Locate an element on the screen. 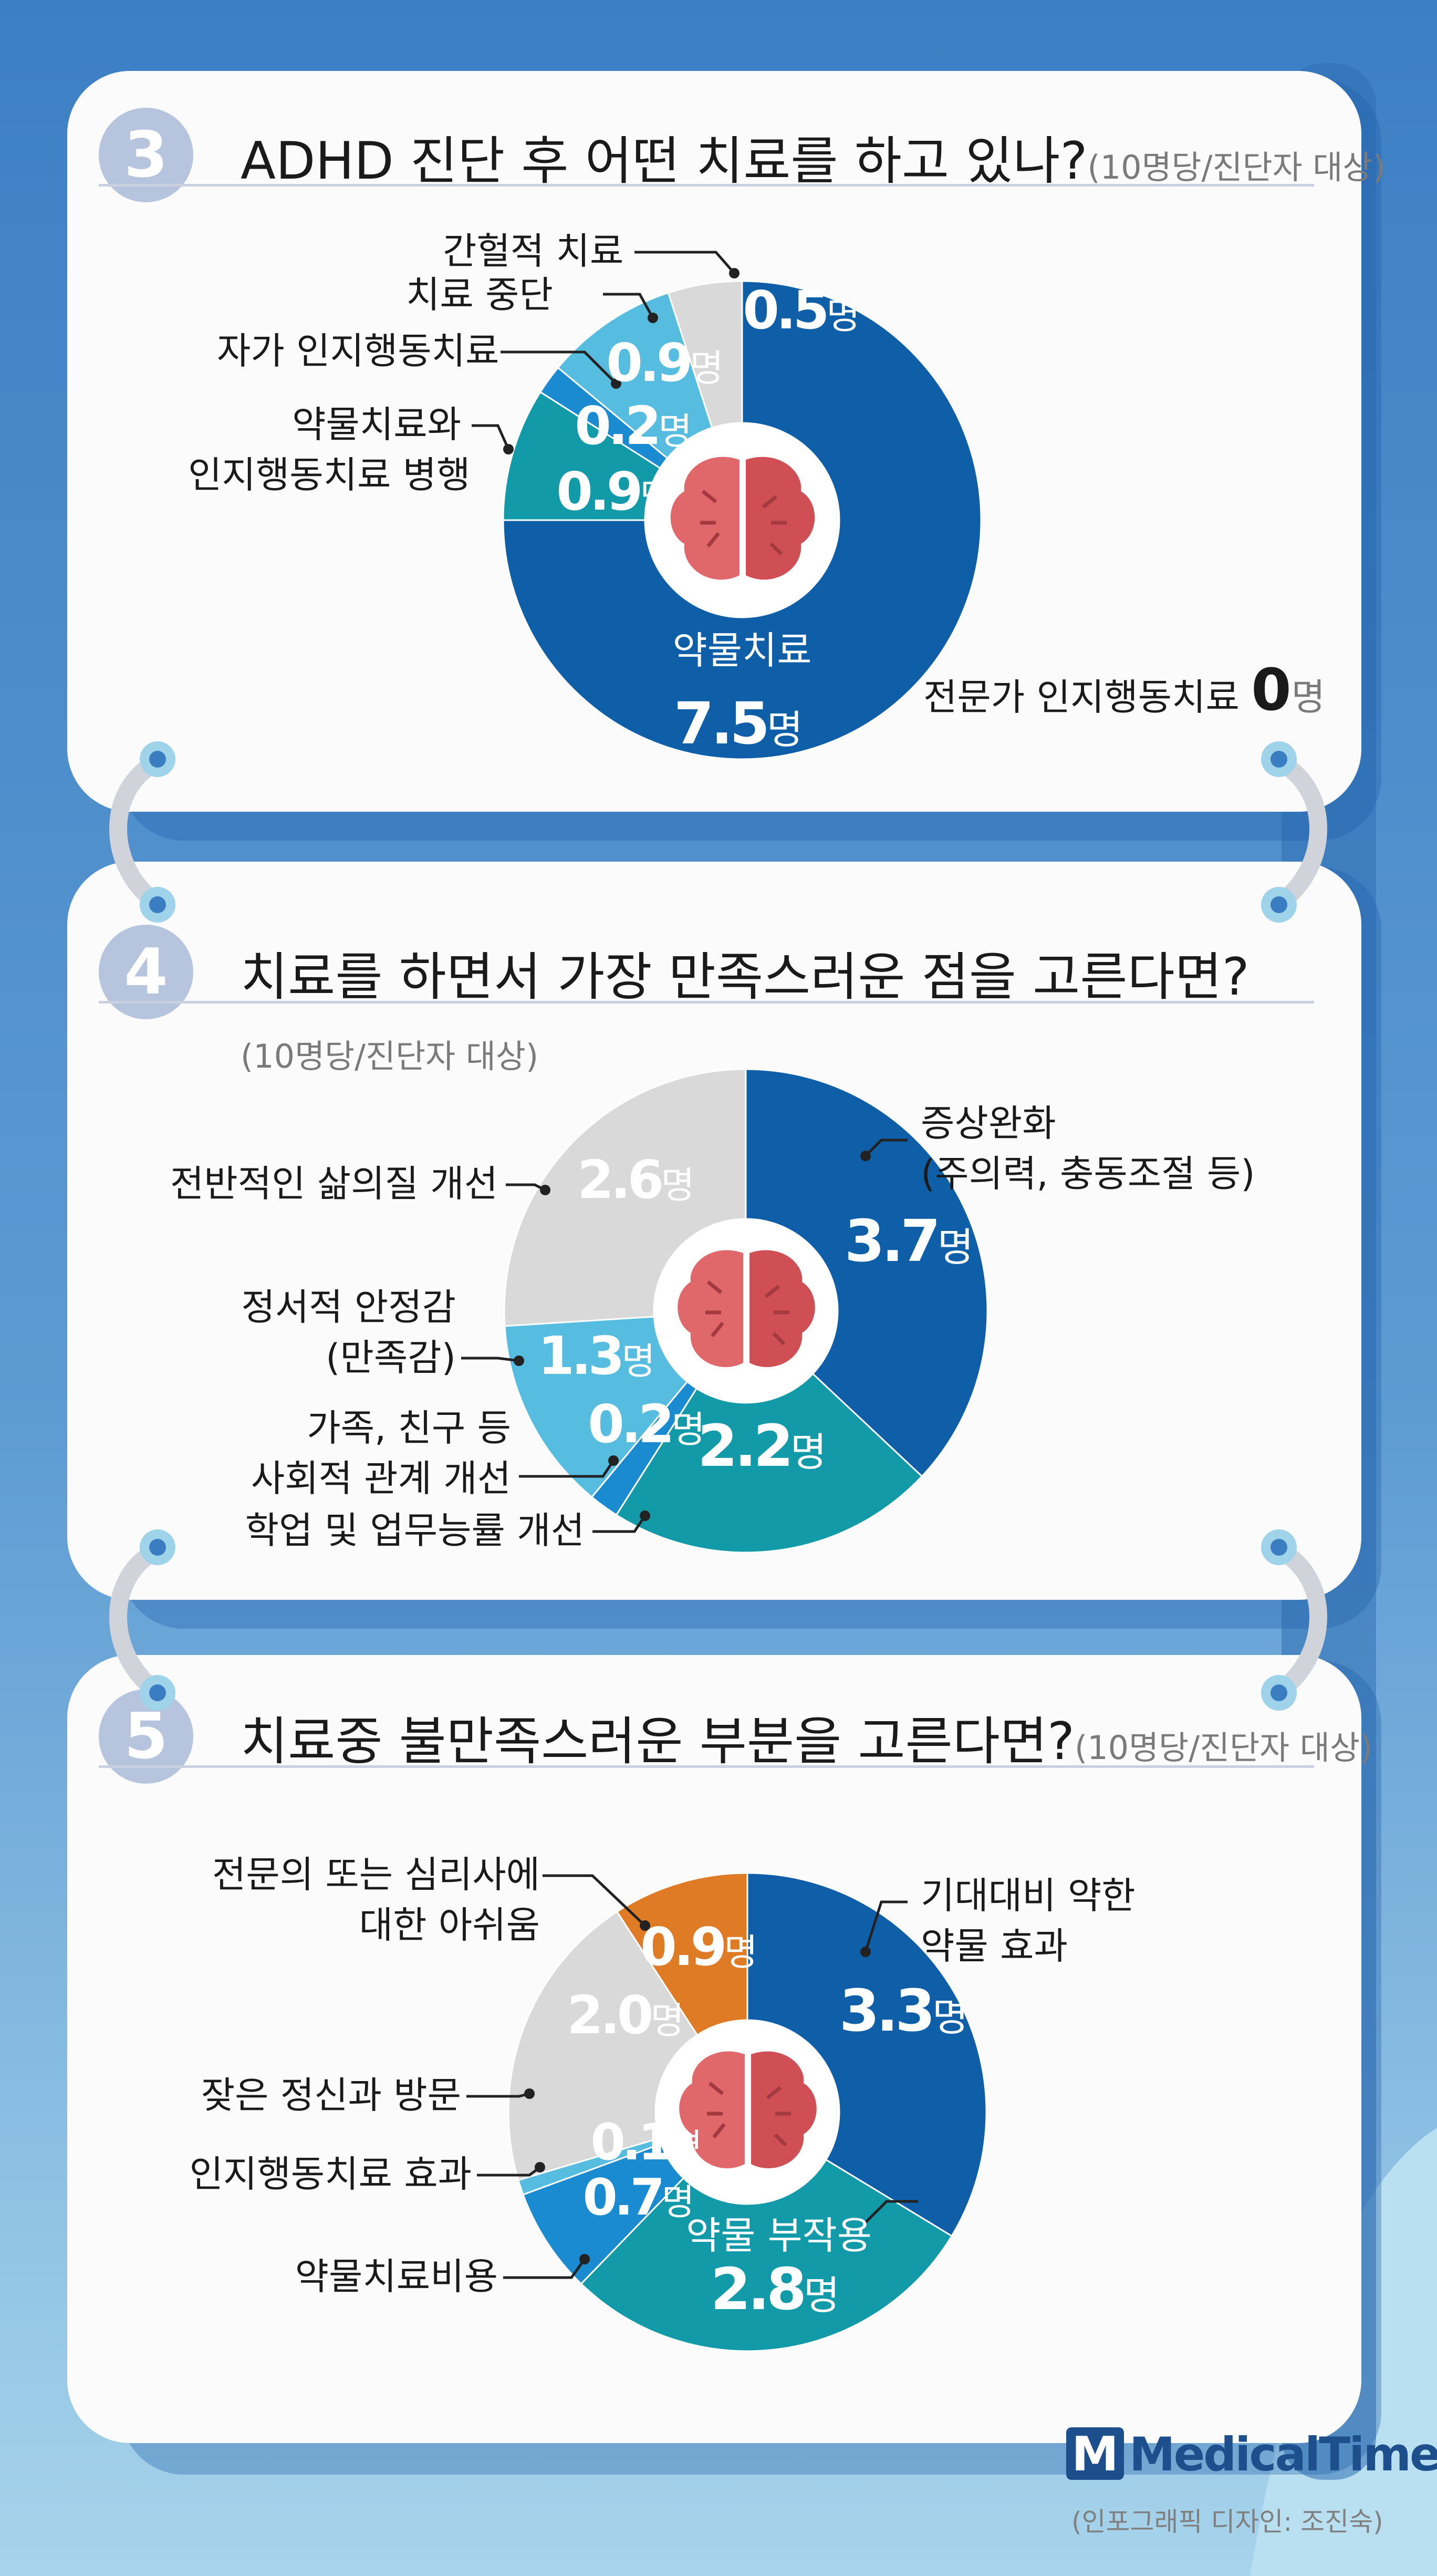 The image size is (1437, 2576). donut-chart: 3.7명 2.6명 1.3명 0.2명 2.2명 is located at coordinates (725, 1311).